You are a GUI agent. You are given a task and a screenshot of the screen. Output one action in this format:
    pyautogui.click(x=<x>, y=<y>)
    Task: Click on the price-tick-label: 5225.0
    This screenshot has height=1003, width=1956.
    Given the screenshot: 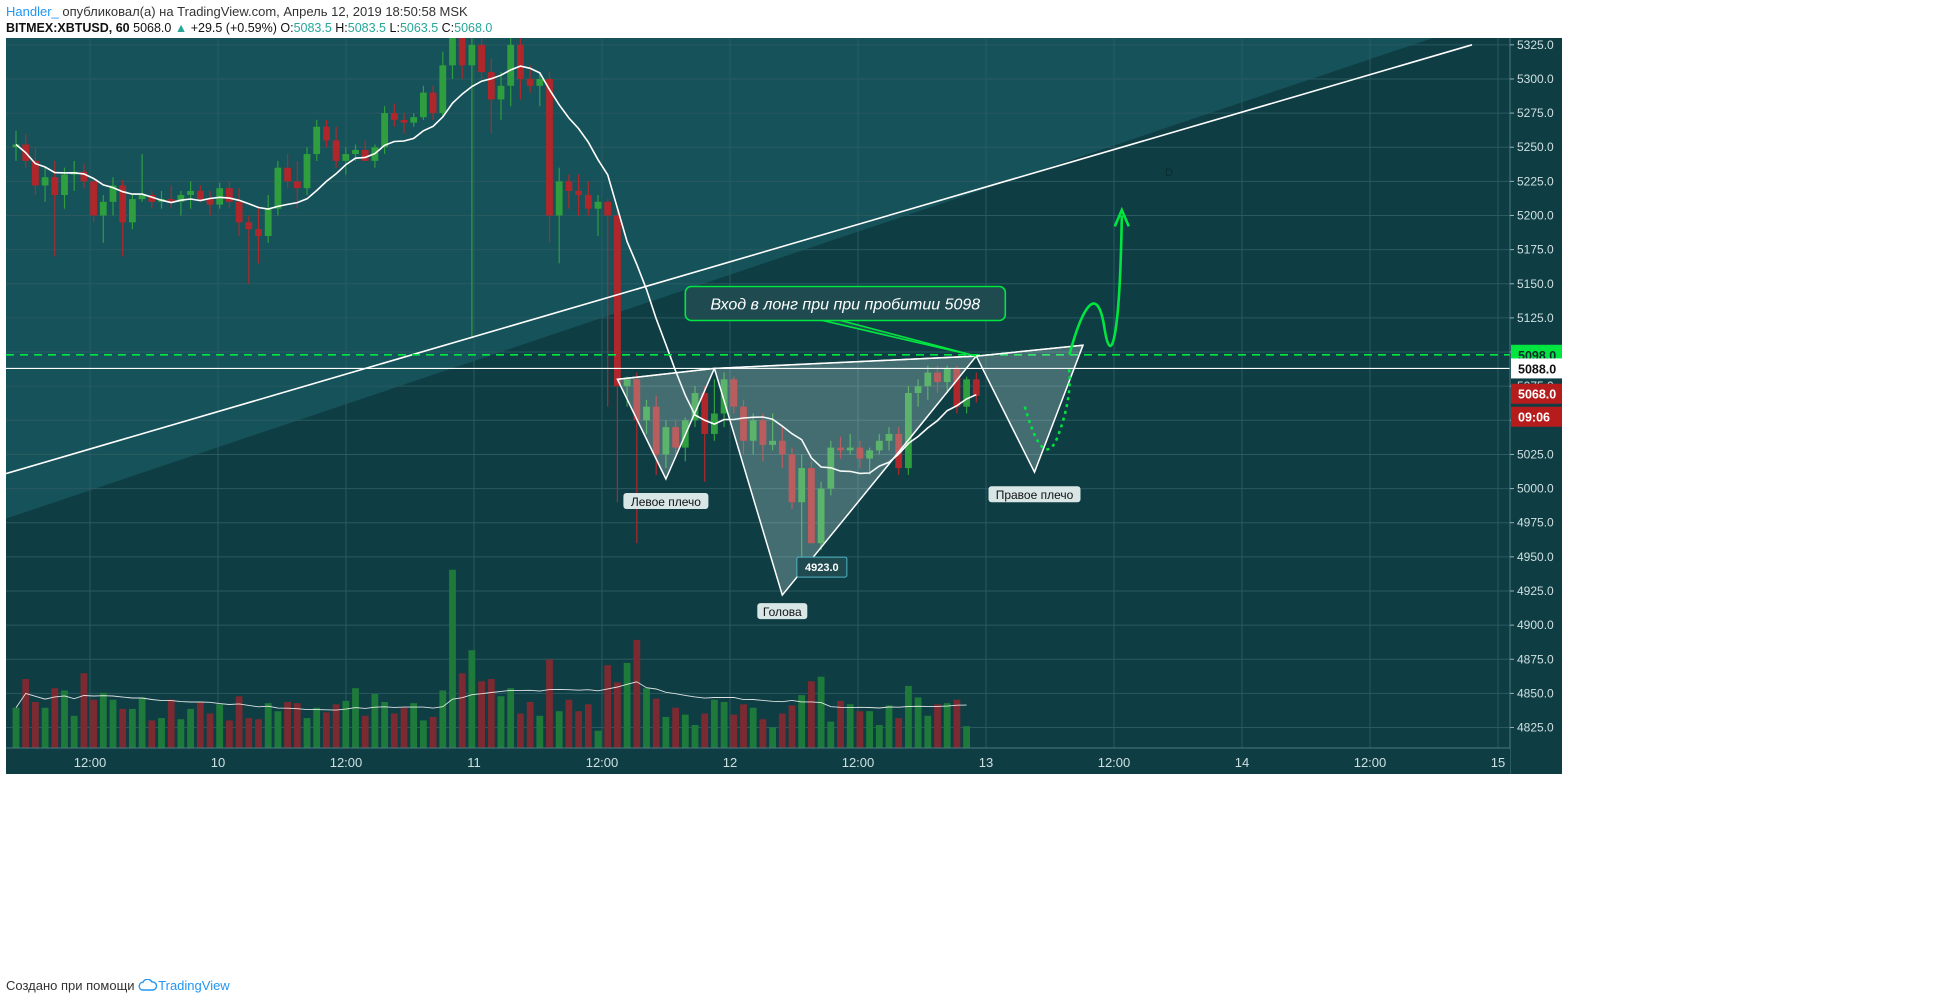 What is the action you would take?
    pyautogui.click(x=1535, y=181)
    